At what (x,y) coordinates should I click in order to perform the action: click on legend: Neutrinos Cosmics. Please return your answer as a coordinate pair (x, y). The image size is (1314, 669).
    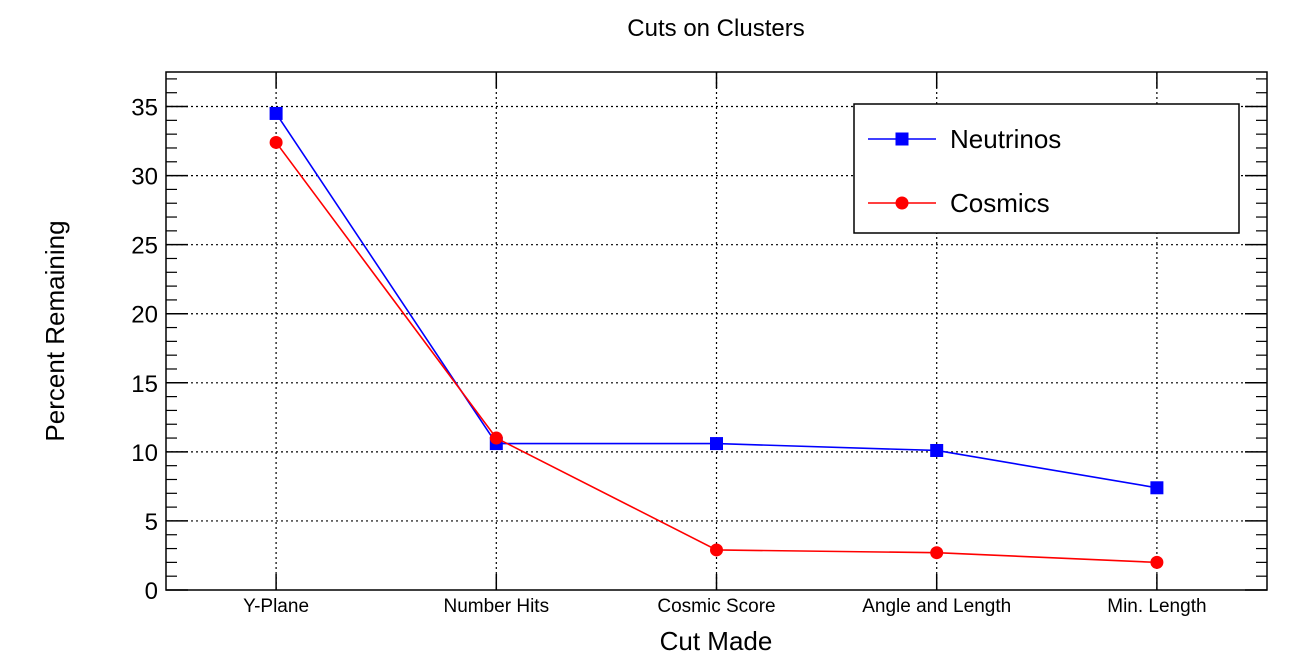
    Looking at the image, I should click on (1046, 168).